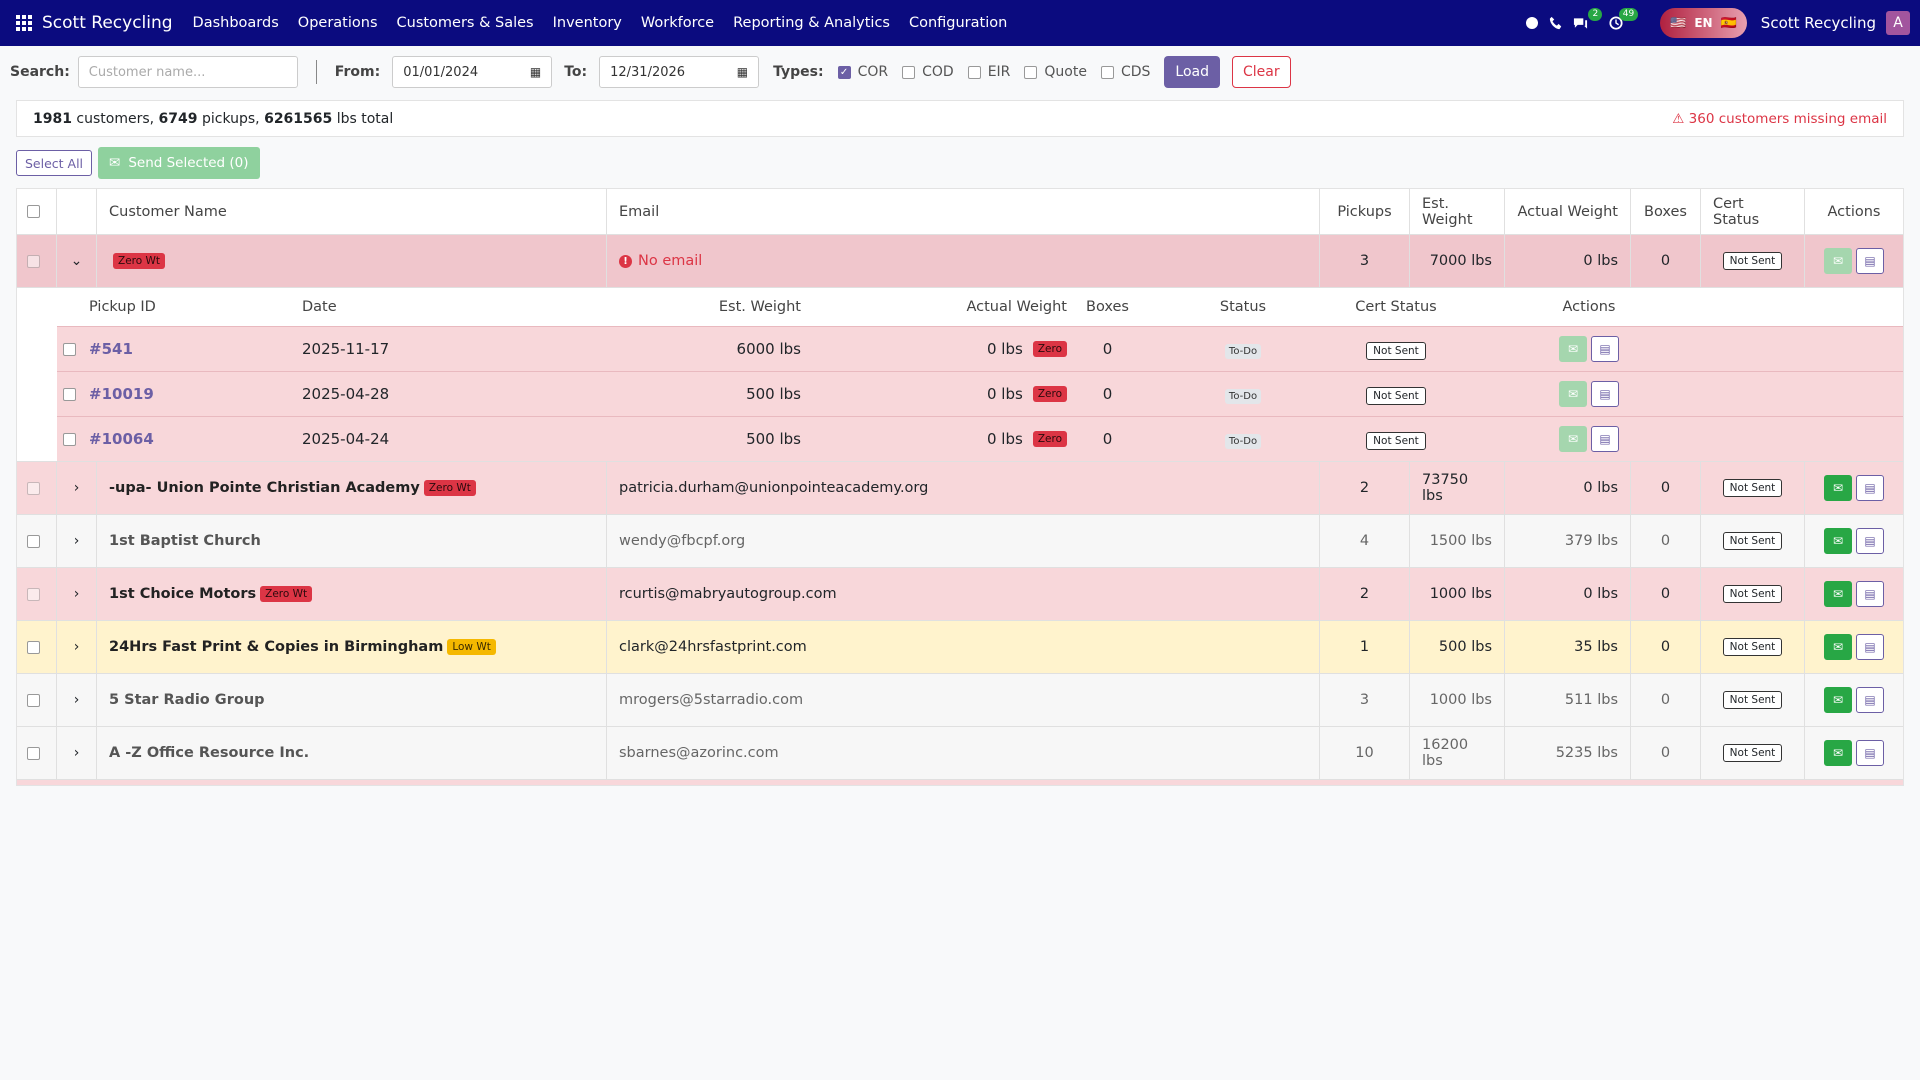 Image resolution: width=1920 pixels, height=1080 pixels. What do you see at coordinates (960, 782) in the screenshot?
I see `table-row` at bounding box center [960, 782].